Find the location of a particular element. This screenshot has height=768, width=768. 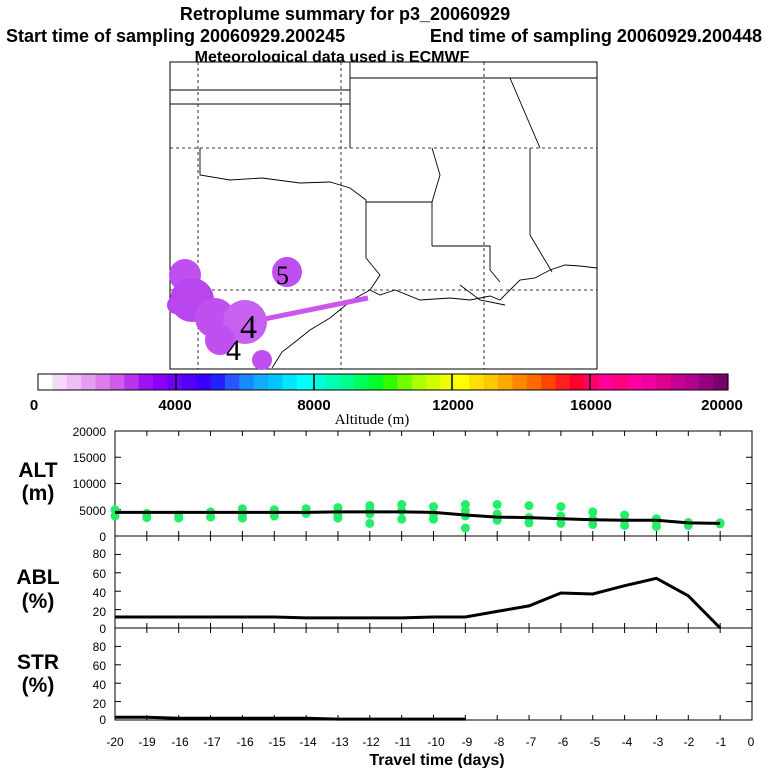

x-tick-label: -7 is located at coordinates (531, 742).